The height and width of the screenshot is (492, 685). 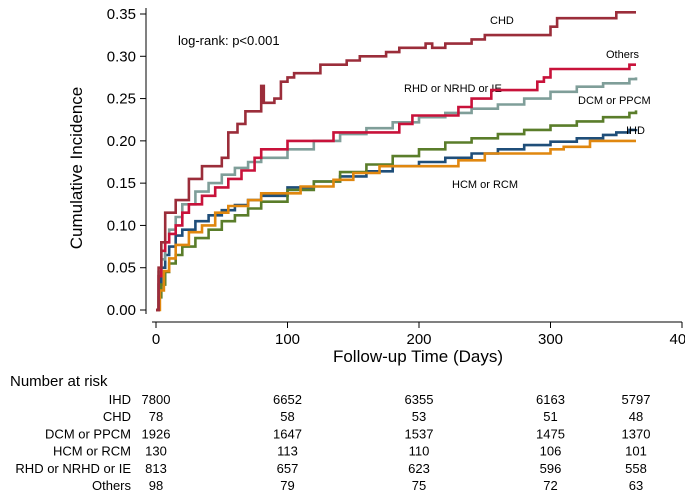 What do you see at coordinates (121, 141) in the screenshot?
I see `y-tick-label: 0.20` at bounding box center [121, 141].